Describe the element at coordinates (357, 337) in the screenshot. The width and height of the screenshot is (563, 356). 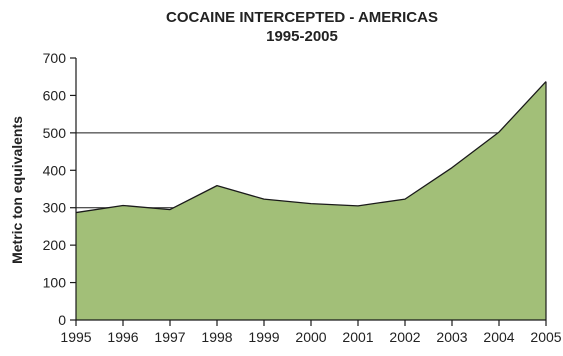
I see `x-tick-label-2001: 2001` at that location.